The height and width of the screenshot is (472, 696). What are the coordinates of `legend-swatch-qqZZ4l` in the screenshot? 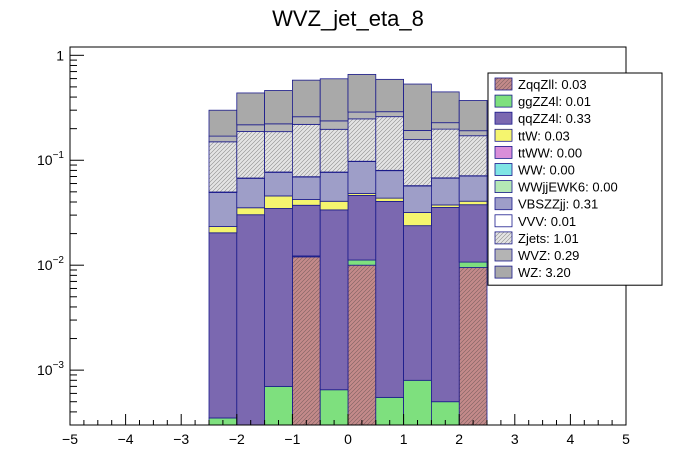 It's located at (503, 118).